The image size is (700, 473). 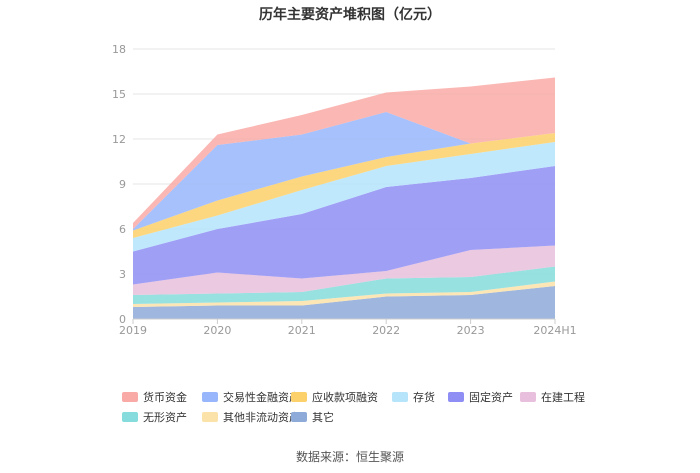 I want to click on legend-item: 存货, so click(x=413, y=397).